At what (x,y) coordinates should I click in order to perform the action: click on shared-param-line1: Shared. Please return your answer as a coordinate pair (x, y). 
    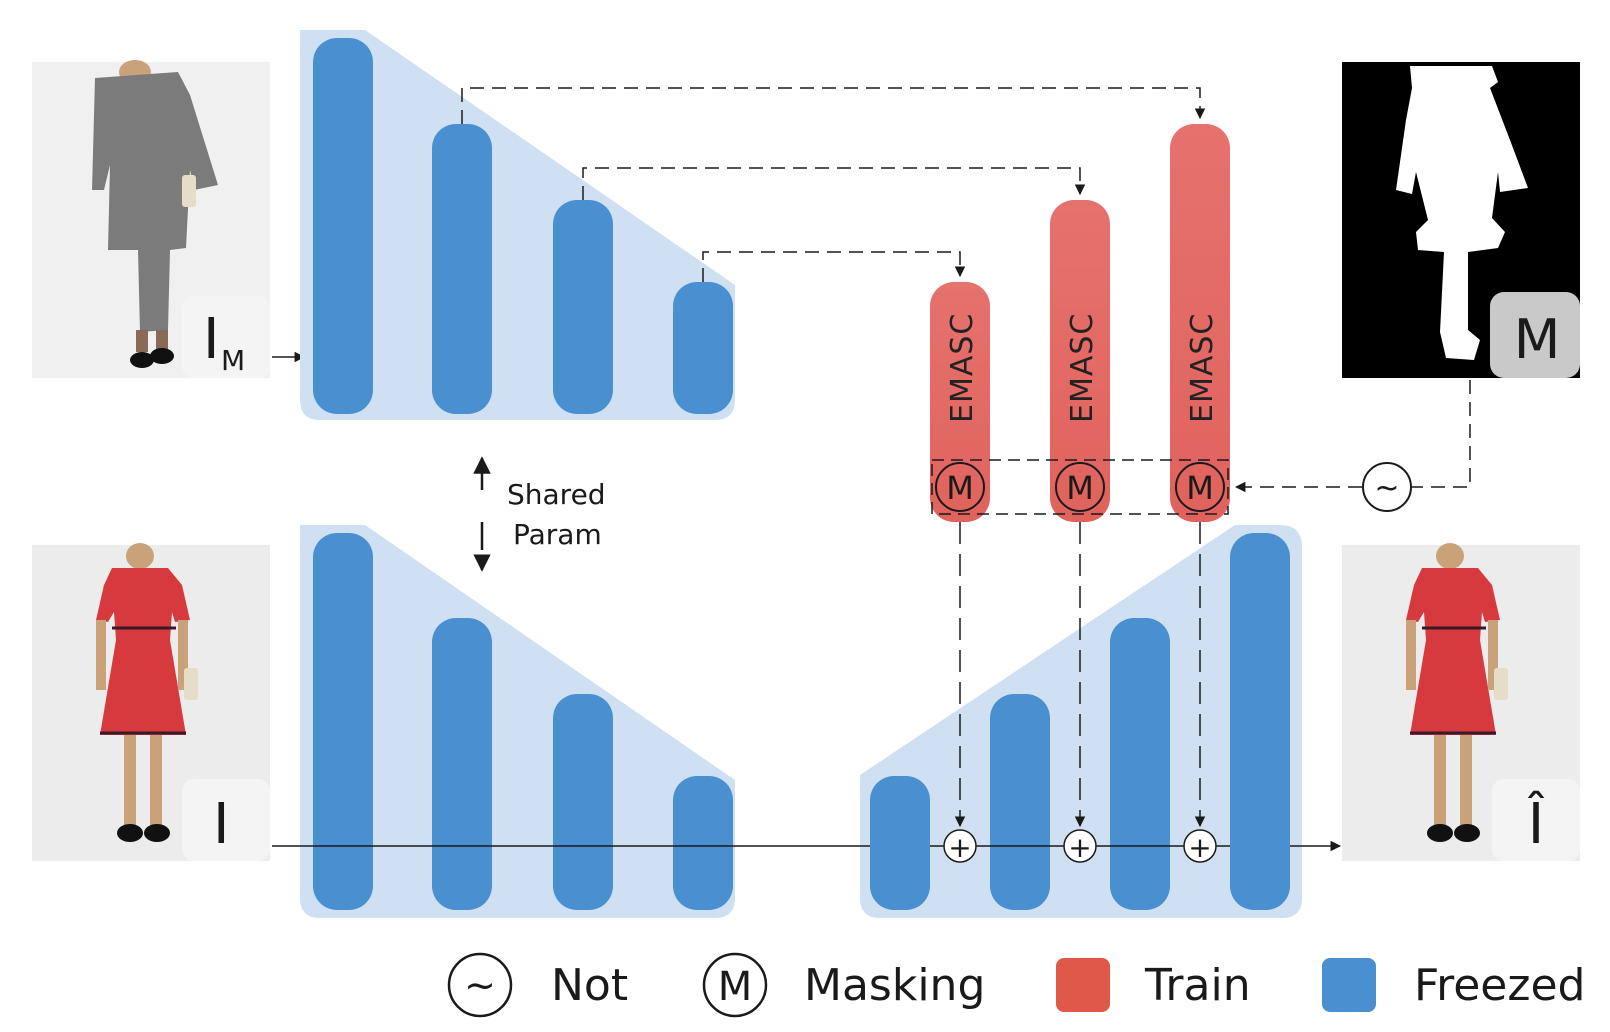
    Looking at the image, I should click on (556, 494).